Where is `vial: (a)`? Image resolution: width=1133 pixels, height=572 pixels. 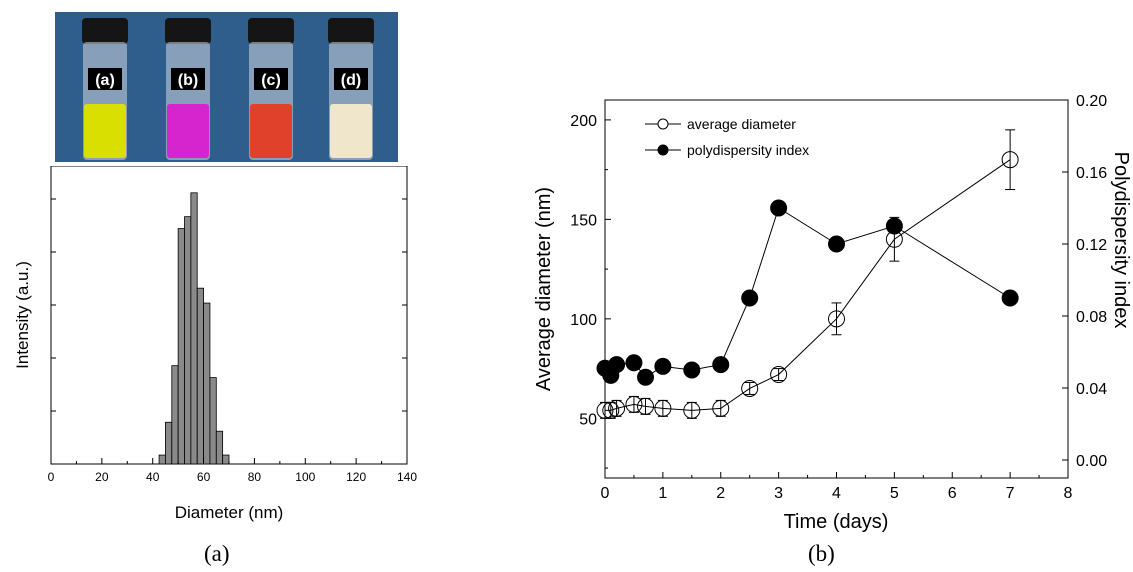
vial: (a) is located at coordinates (105, 89).